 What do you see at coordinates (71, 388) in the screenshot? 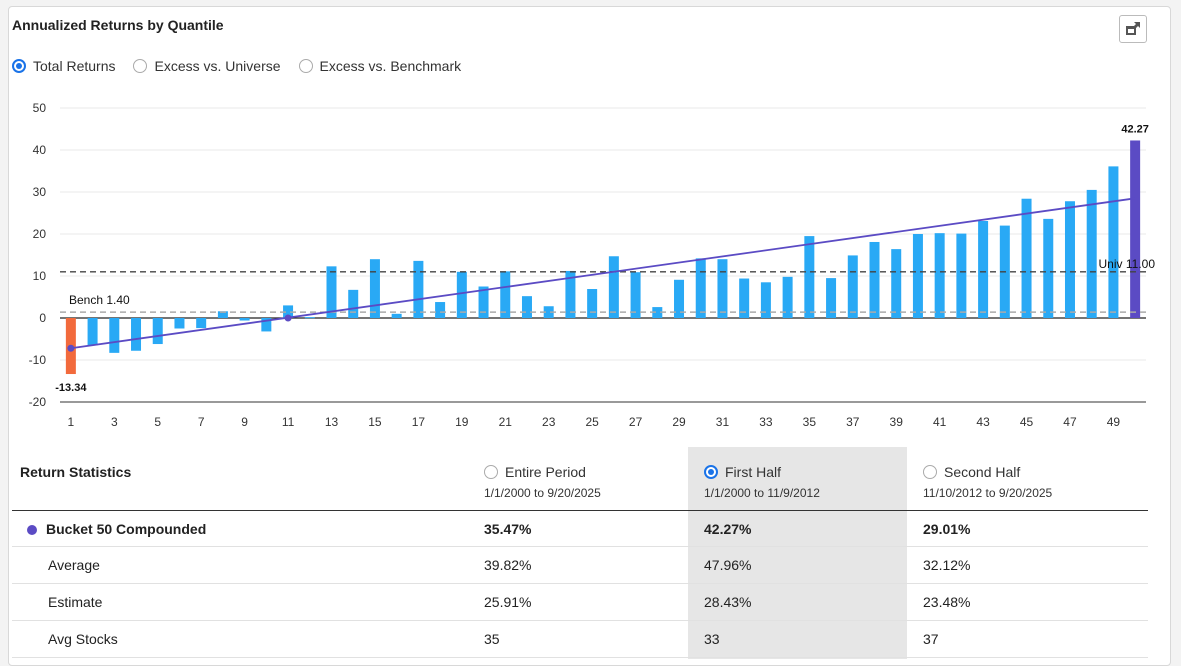
I see `bar-data-label: -13.34` at bounding box center [71, 388].